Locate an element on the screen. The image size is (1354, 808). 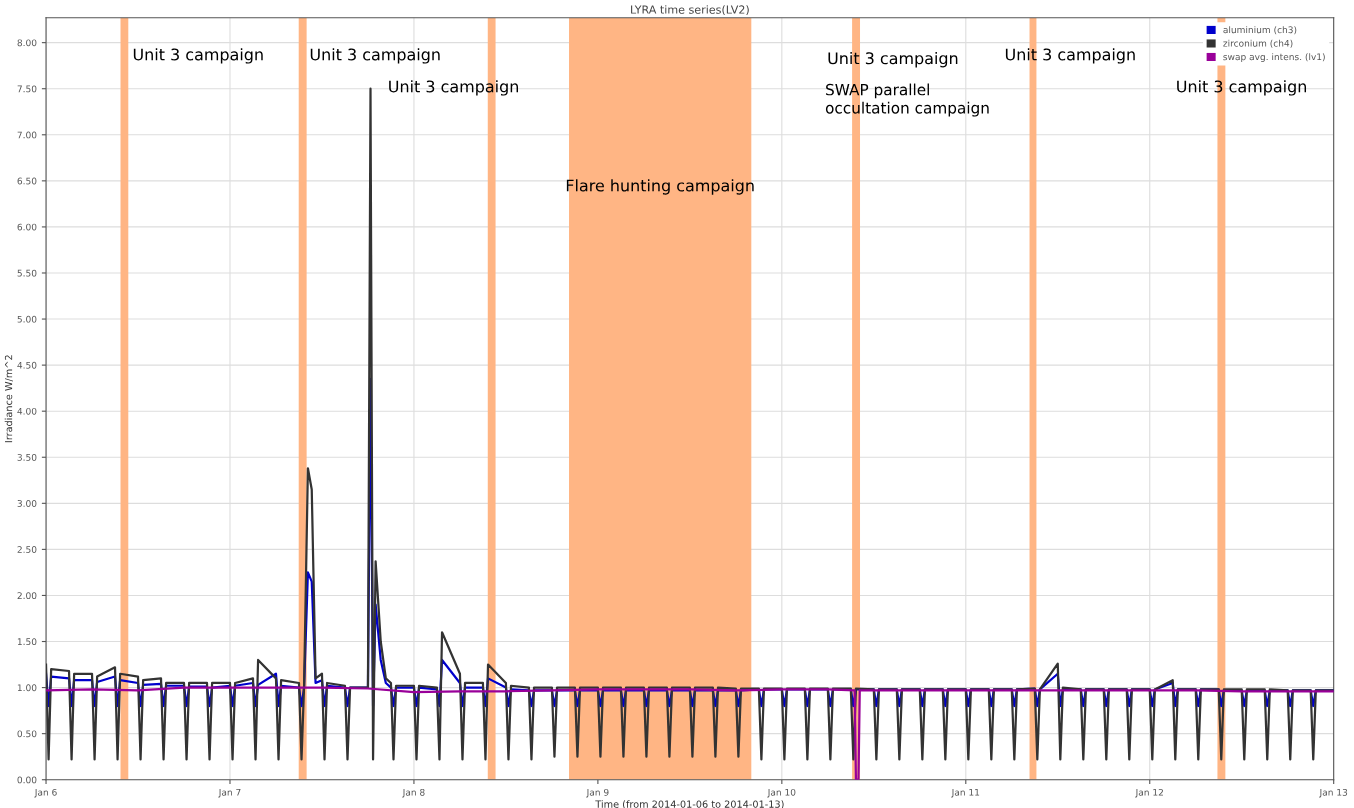
y-tick-label: 4.50 is located at coordinates (27, 365).